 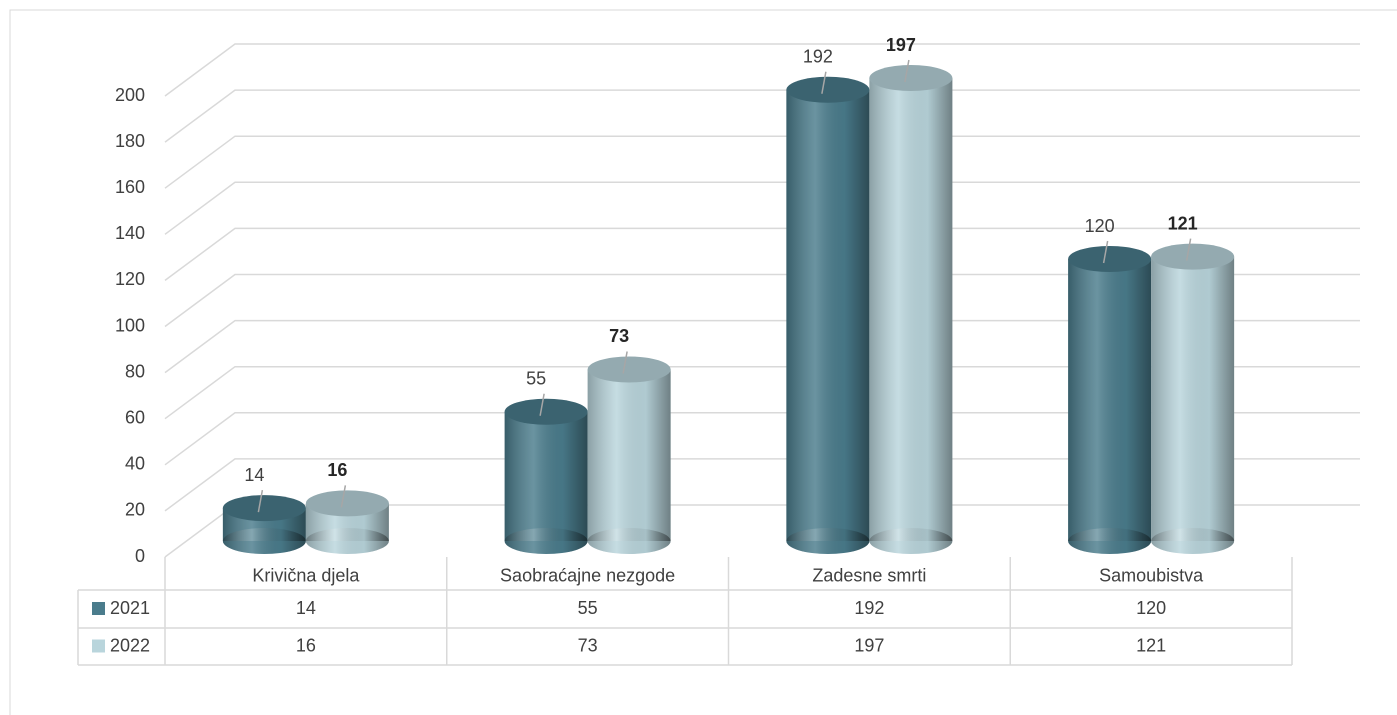 I want to click on y-tick-label: 180, so click(x=130, y=141).